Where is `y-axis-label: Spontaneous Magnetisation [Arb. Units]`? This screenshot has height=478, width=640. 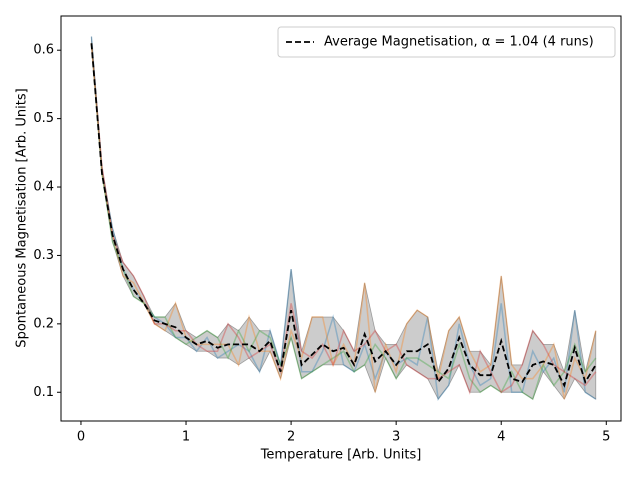 y-axis-label: Spontaneous Magnetisation [Arb. Units] is located at coordinates (22, 217).